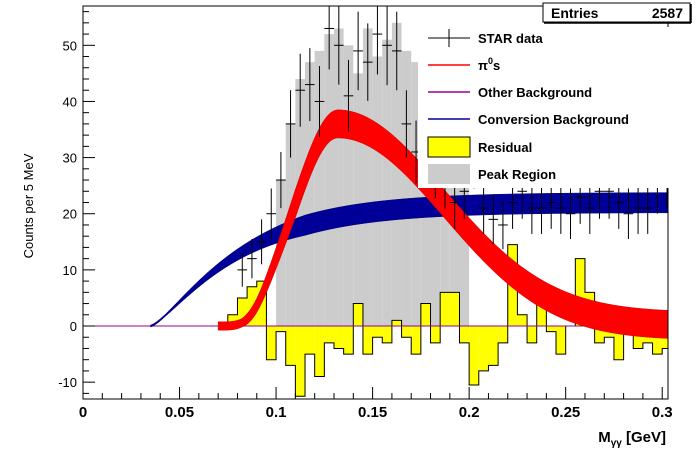  I want to click on y-tick-label: 0, so click(73, 326).